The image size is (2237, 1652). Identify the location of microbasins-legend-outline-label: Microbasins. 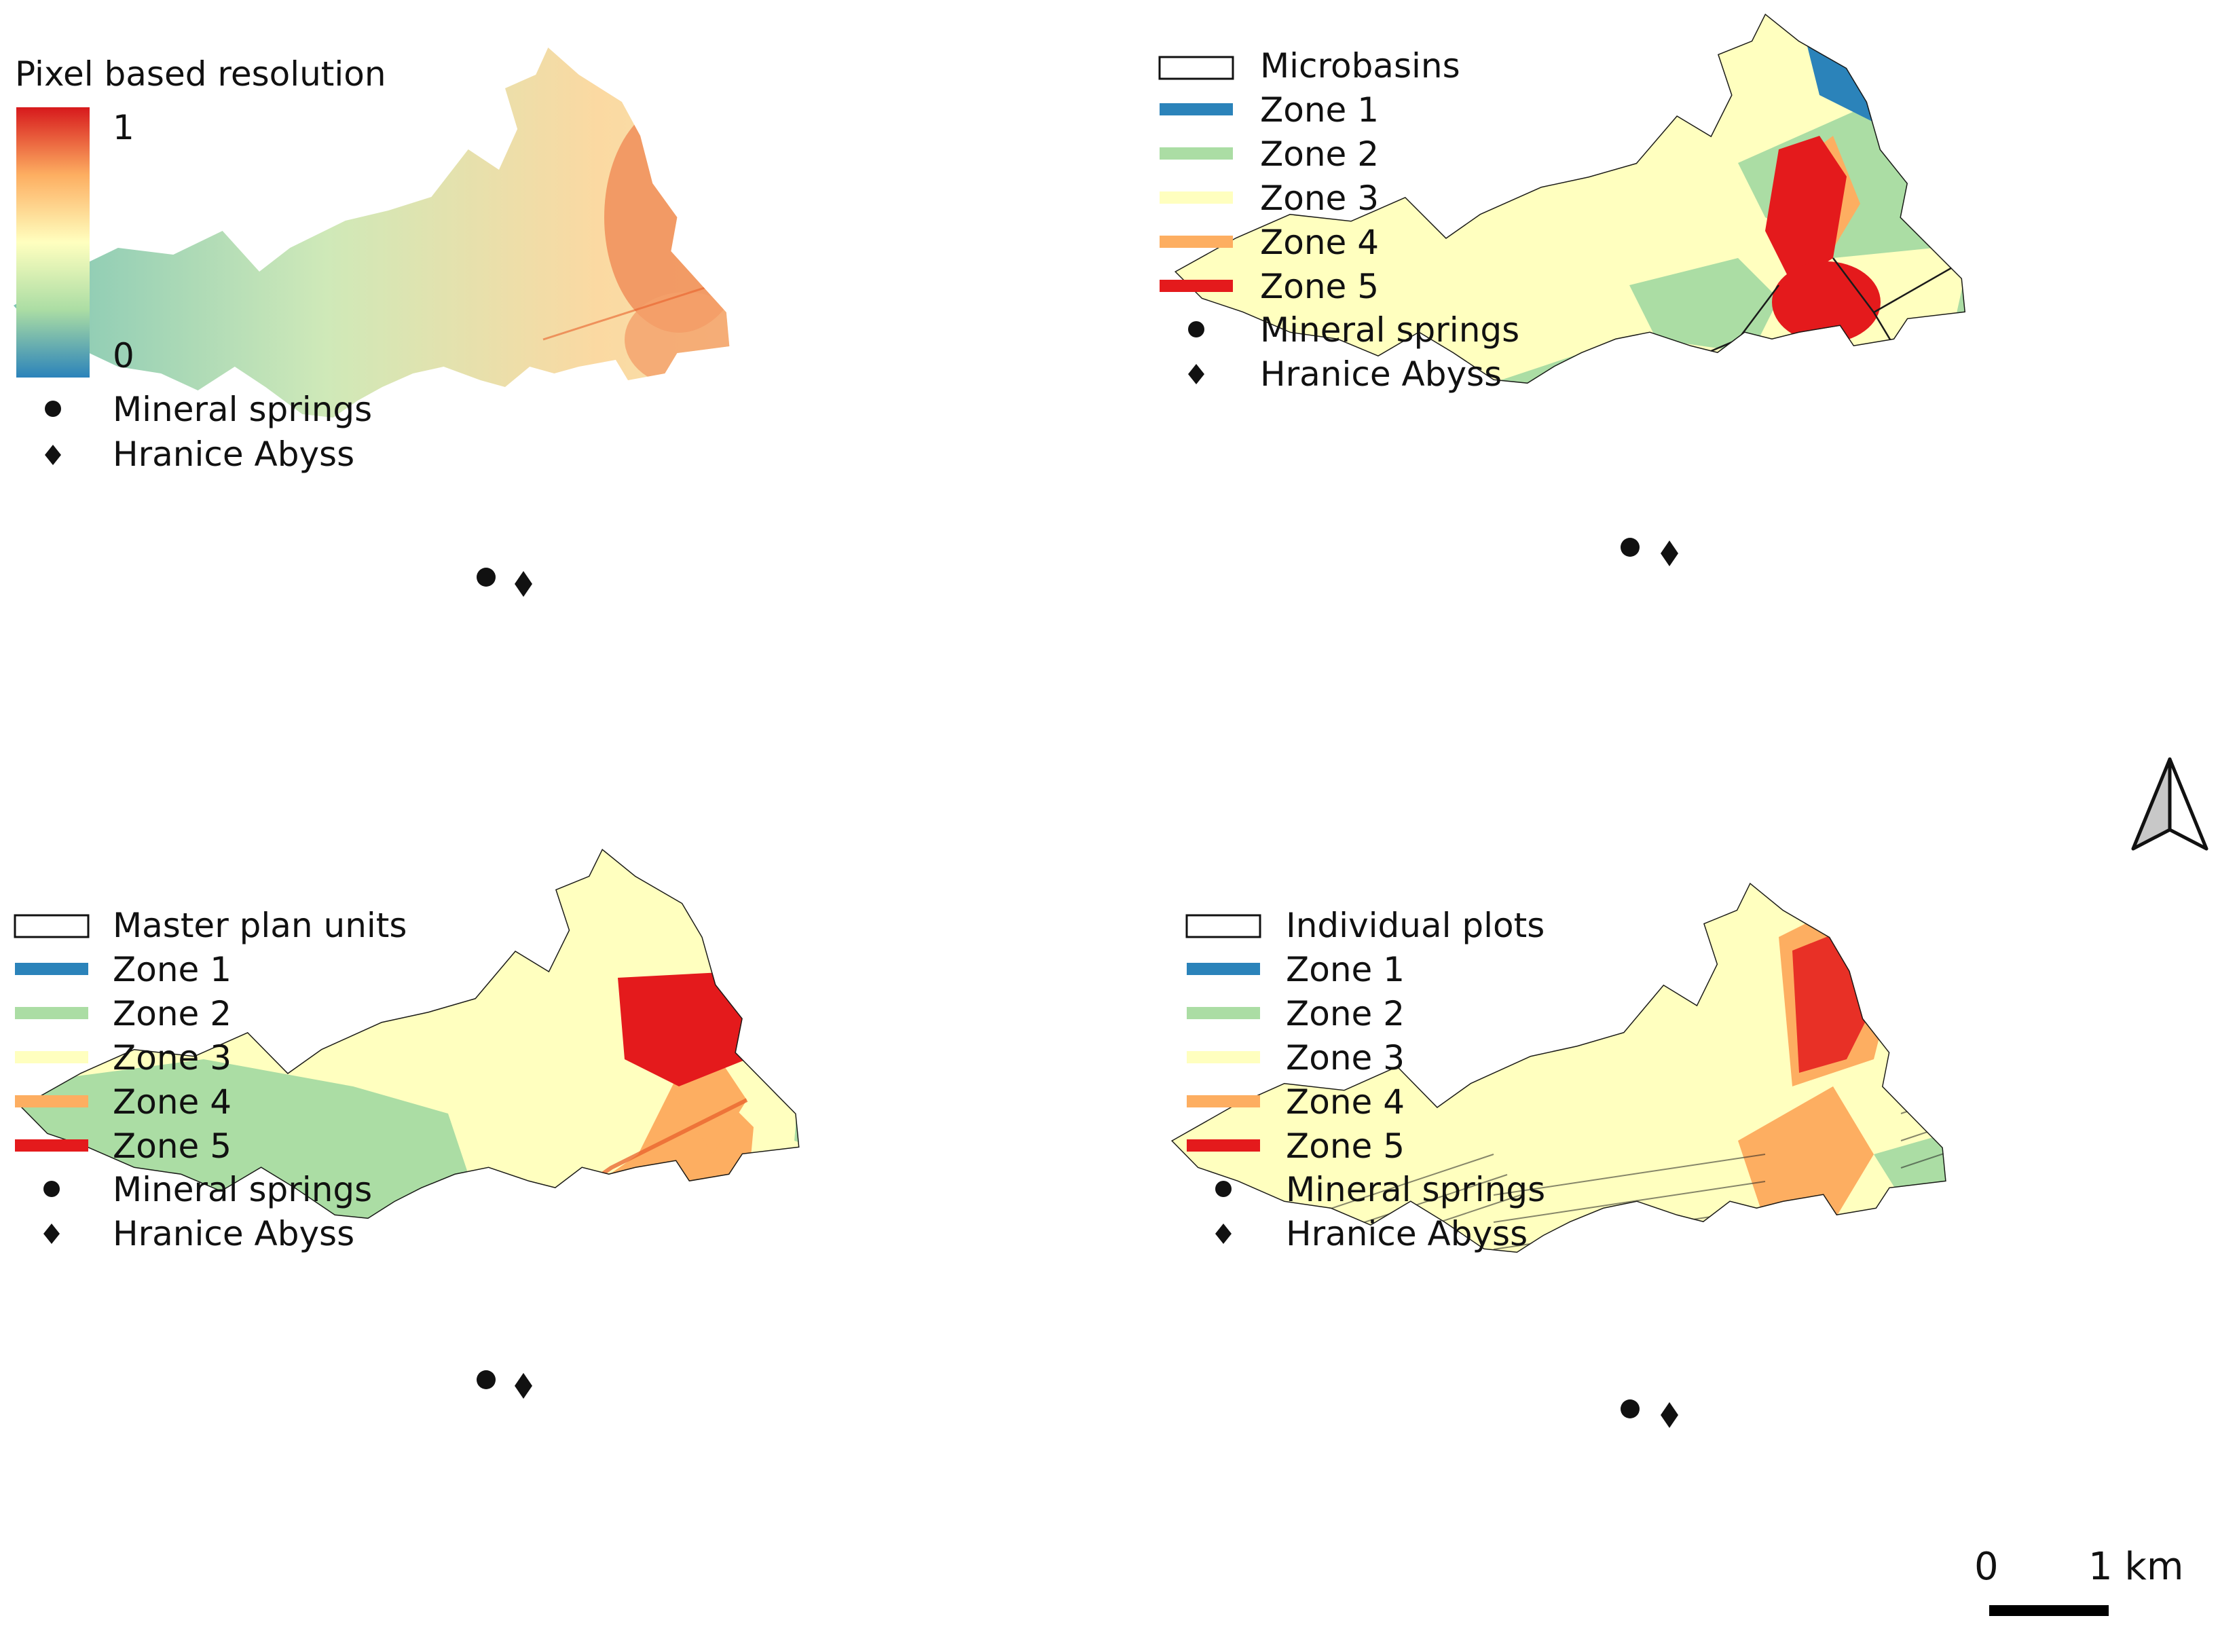
(1360, 66).